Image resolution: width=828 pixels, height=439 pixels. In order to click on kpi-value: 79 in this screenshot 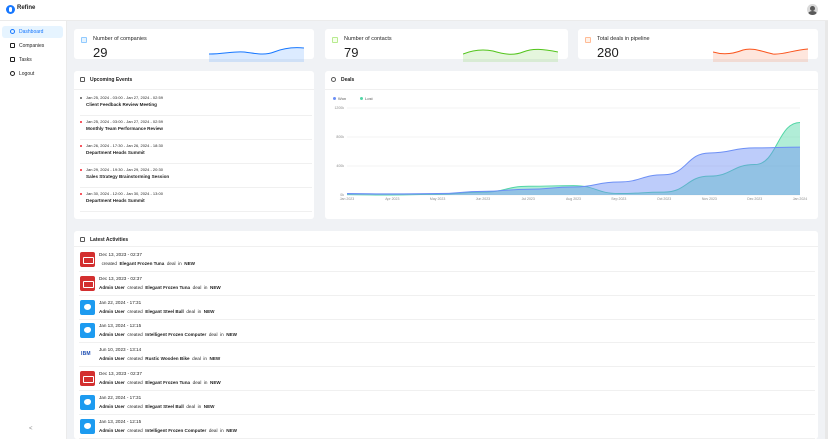, I will do `click(351, 52)`.